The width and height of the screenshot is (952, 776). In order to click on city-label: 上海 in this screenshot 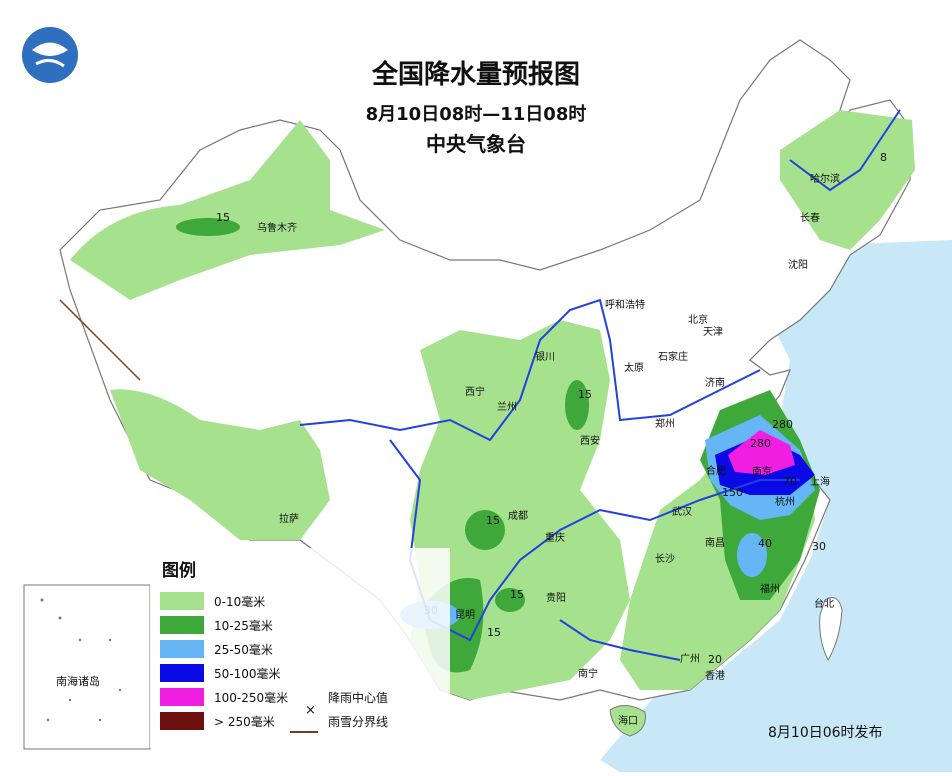, I will do `click(820, 481)`.